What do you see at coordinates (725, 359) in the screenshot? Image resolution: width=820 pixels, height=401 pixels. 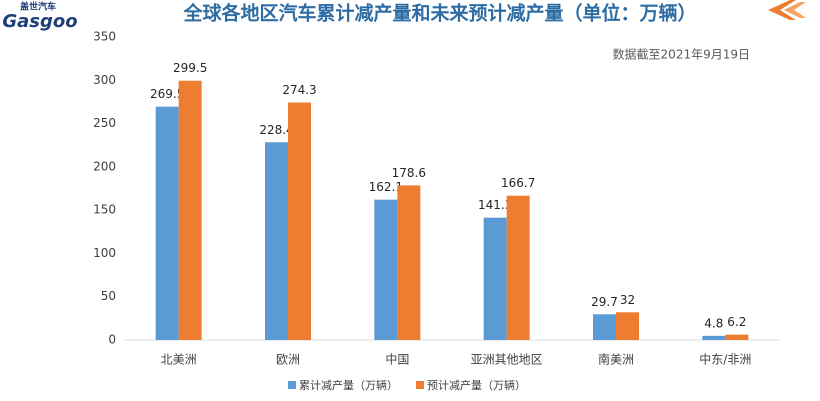 I see `x-tick-label: 中东/非洲` at bounding box center [725, 359].